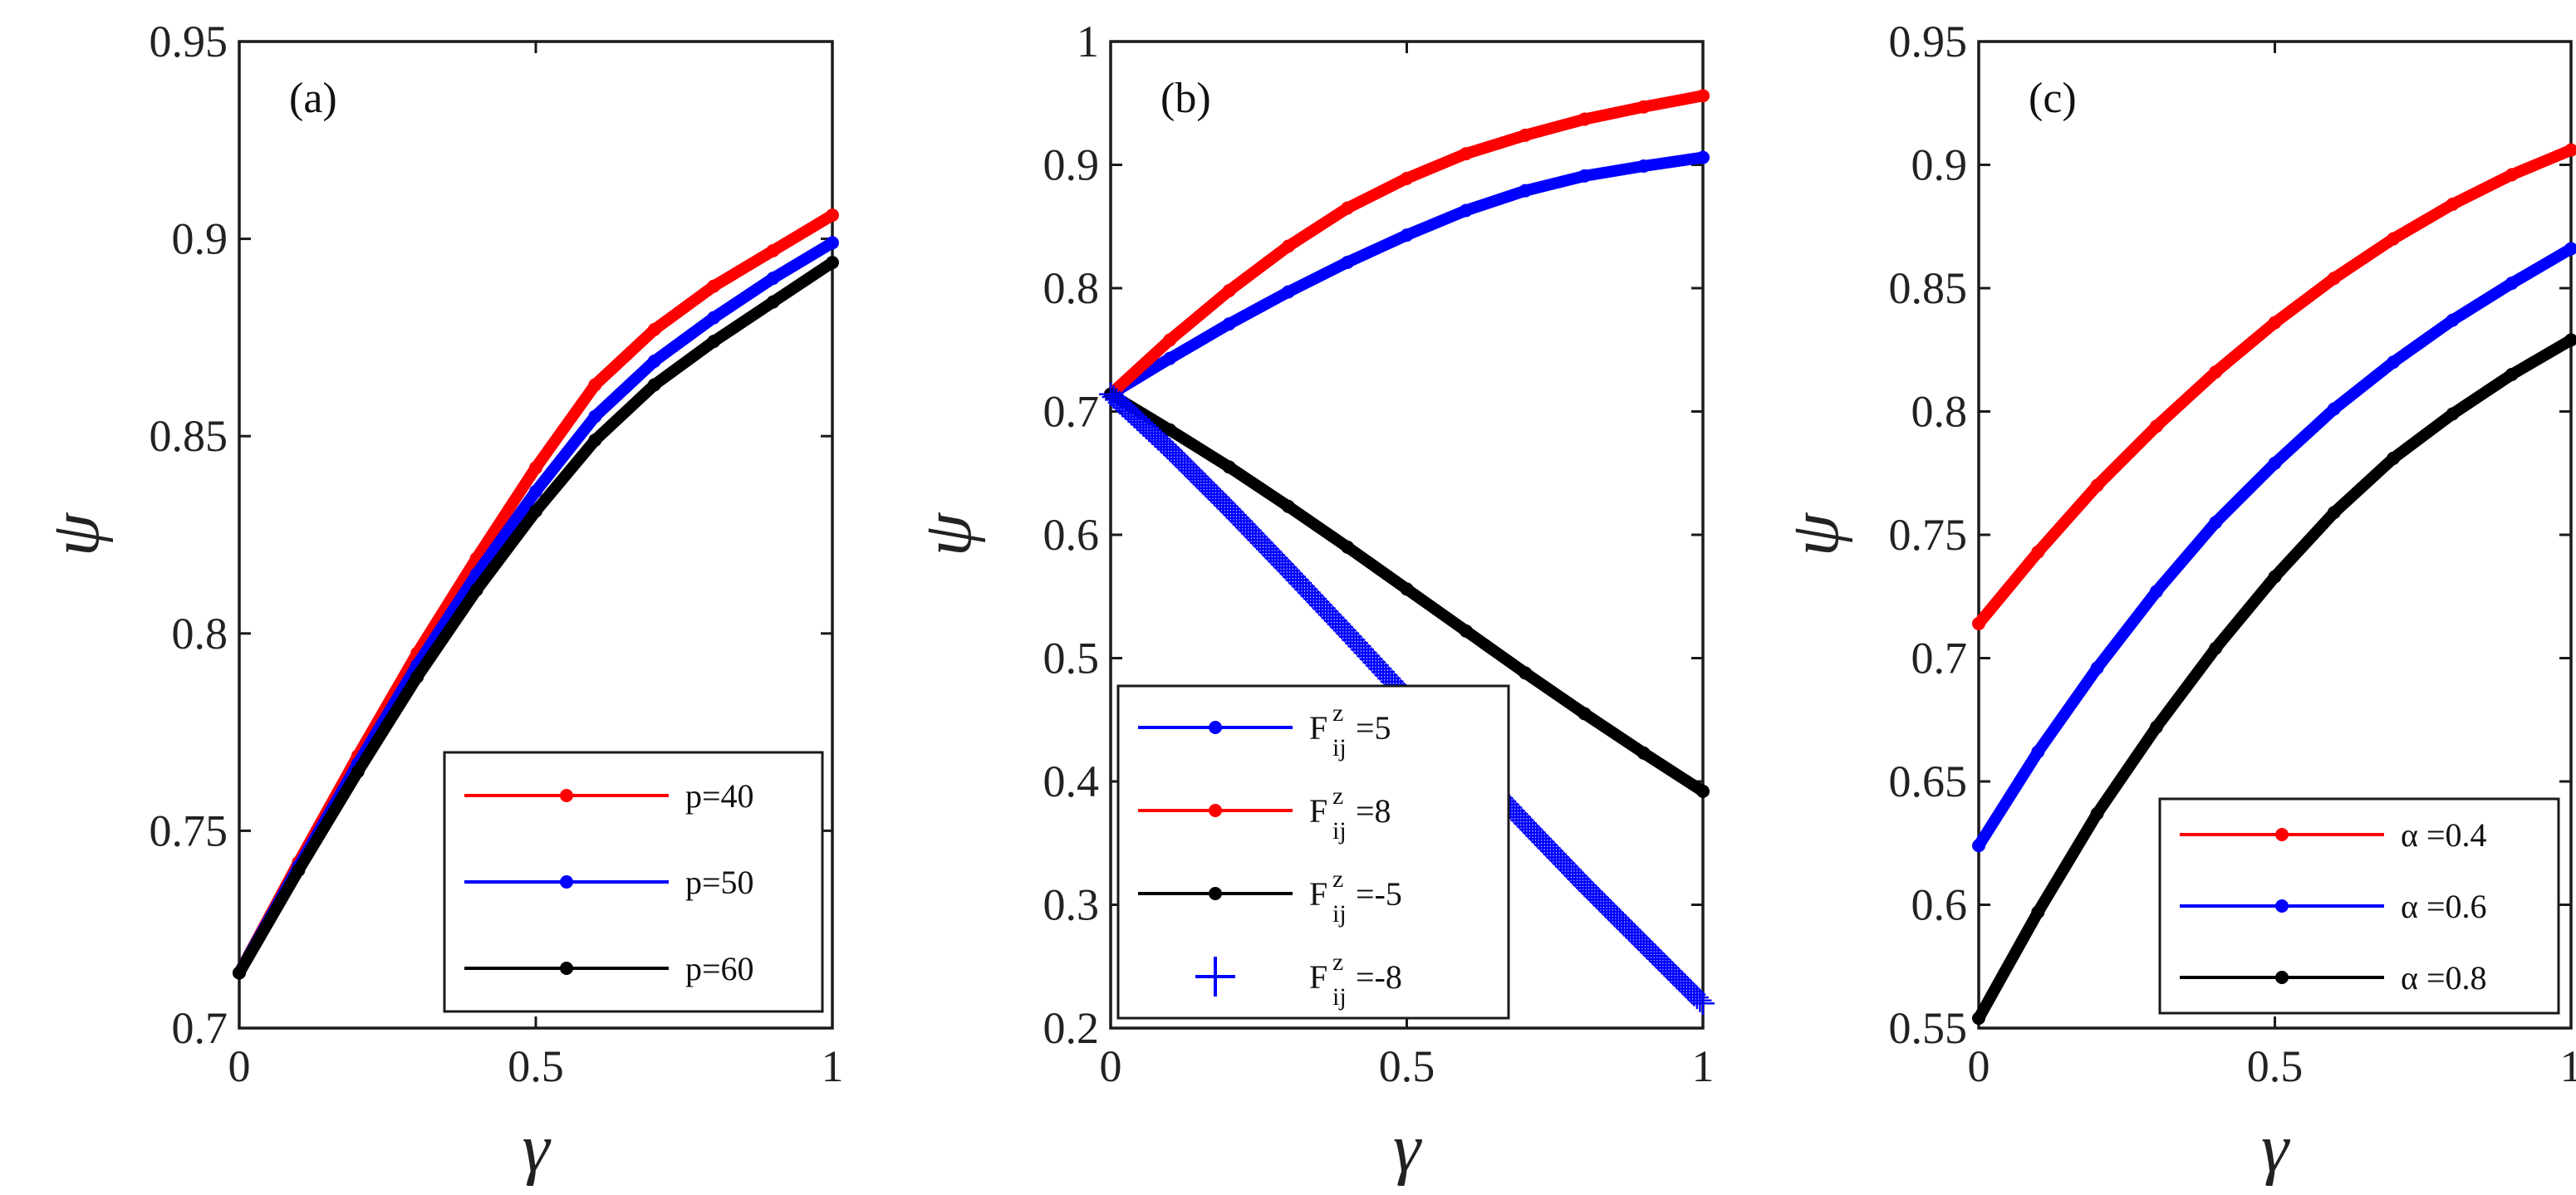  What do you see at coordinates (1337, 879) in the screenshot?
I see `legend-label-sup: z` at bounding box center [1337, 879].